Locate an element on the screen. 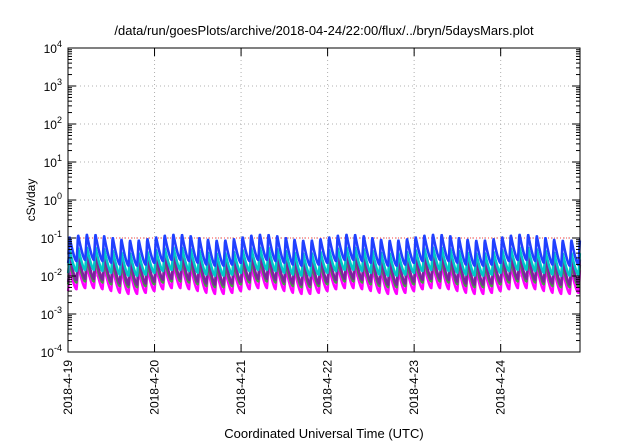 The height and width of the screenshot is (448, 640). y-tick-label: 10² is located at coordinates (53, 123).